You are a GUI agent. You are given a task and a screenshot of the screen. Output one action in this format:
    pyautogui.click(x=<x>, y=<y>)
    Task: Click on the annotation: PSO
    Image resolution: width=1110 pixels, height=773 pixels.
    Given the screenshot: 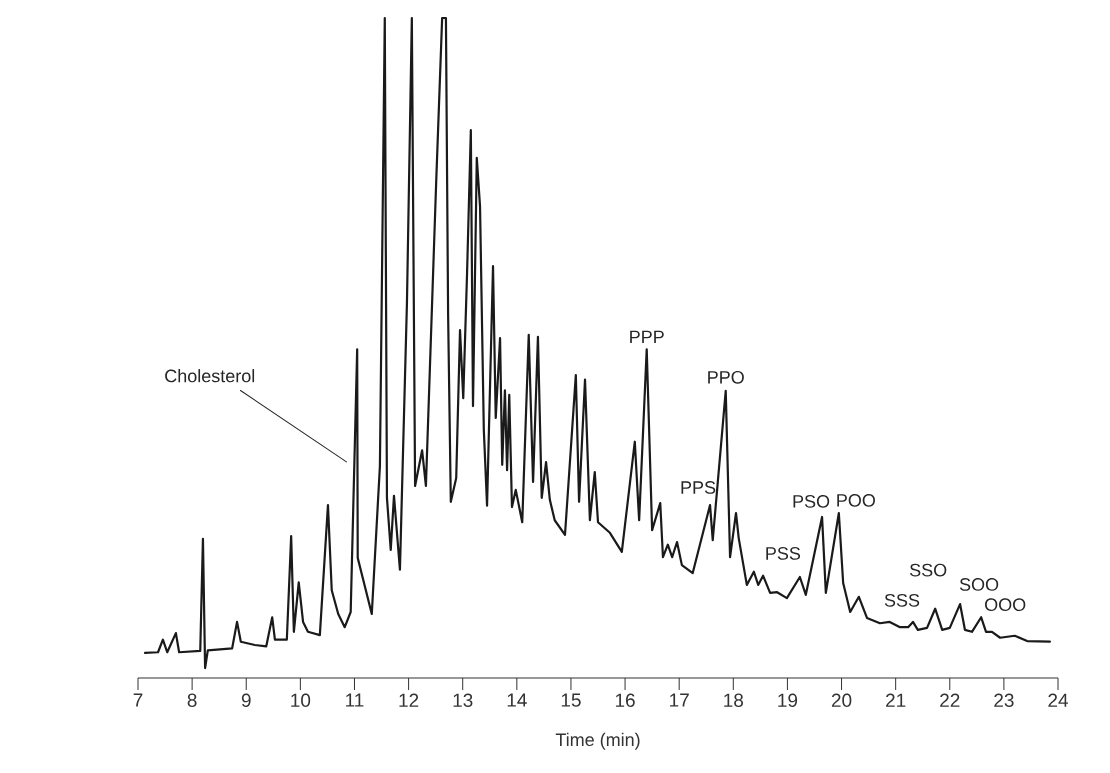 What is the action you would take?
    pyautogui.click(x=811, y=501)
    